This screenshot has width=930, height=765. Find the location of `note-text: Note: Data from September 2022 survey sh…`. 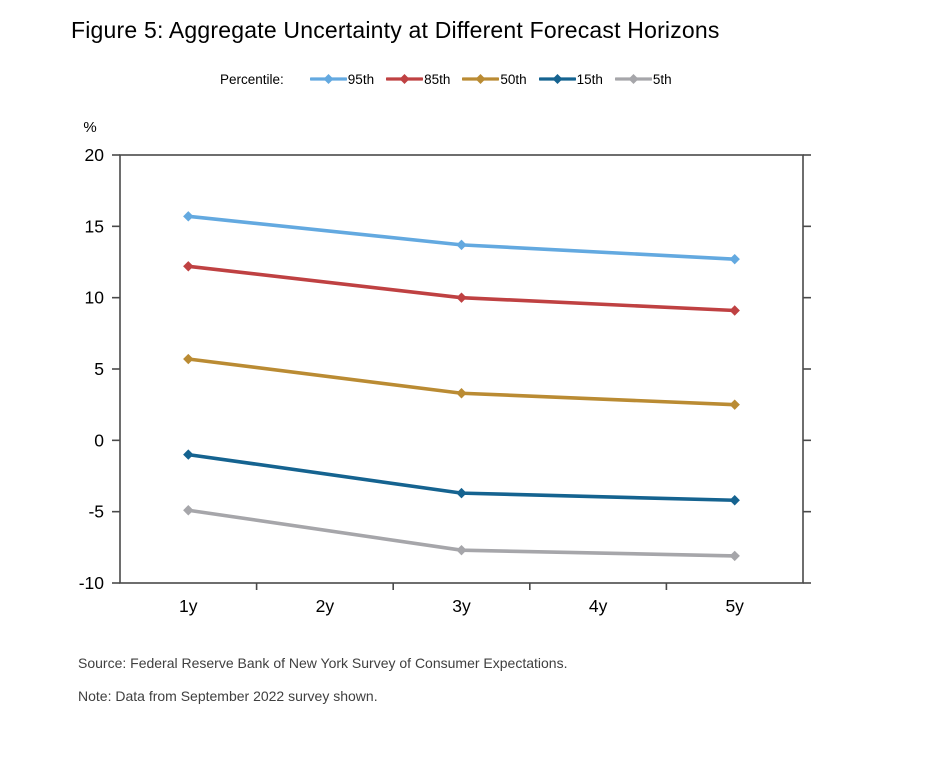

note-text: Note: Data from September 2022 survey sh… is located at coordinates (228, 696).